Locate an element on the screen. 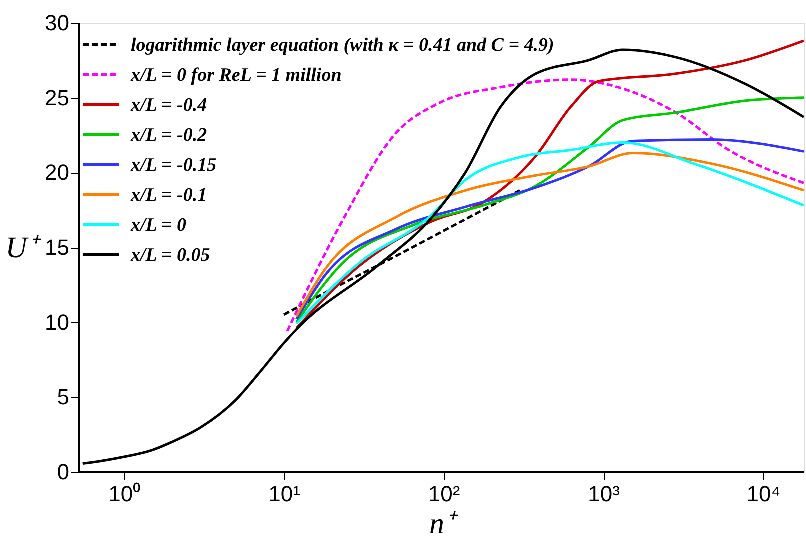  legend-label: x/L = 0 is located at coordinates (159, 225).